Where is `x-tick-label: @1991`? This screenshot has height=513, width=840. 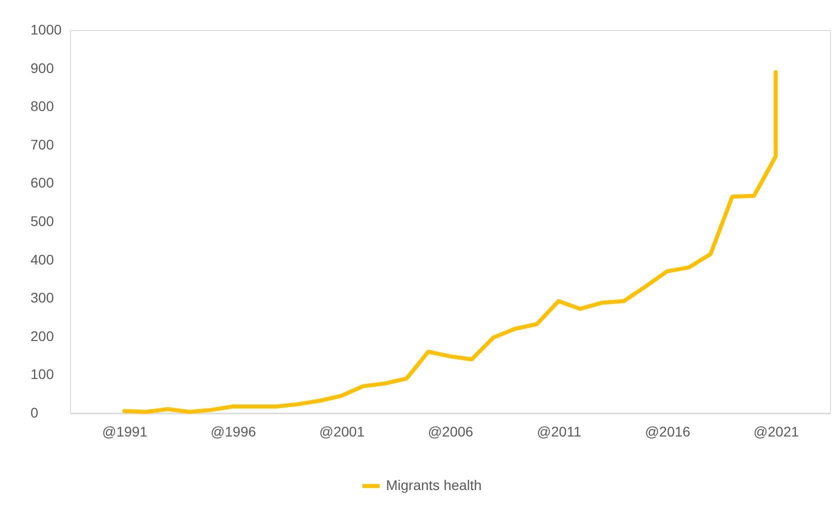 x-tick-label: @1991 is located at coordinates (125, 432).